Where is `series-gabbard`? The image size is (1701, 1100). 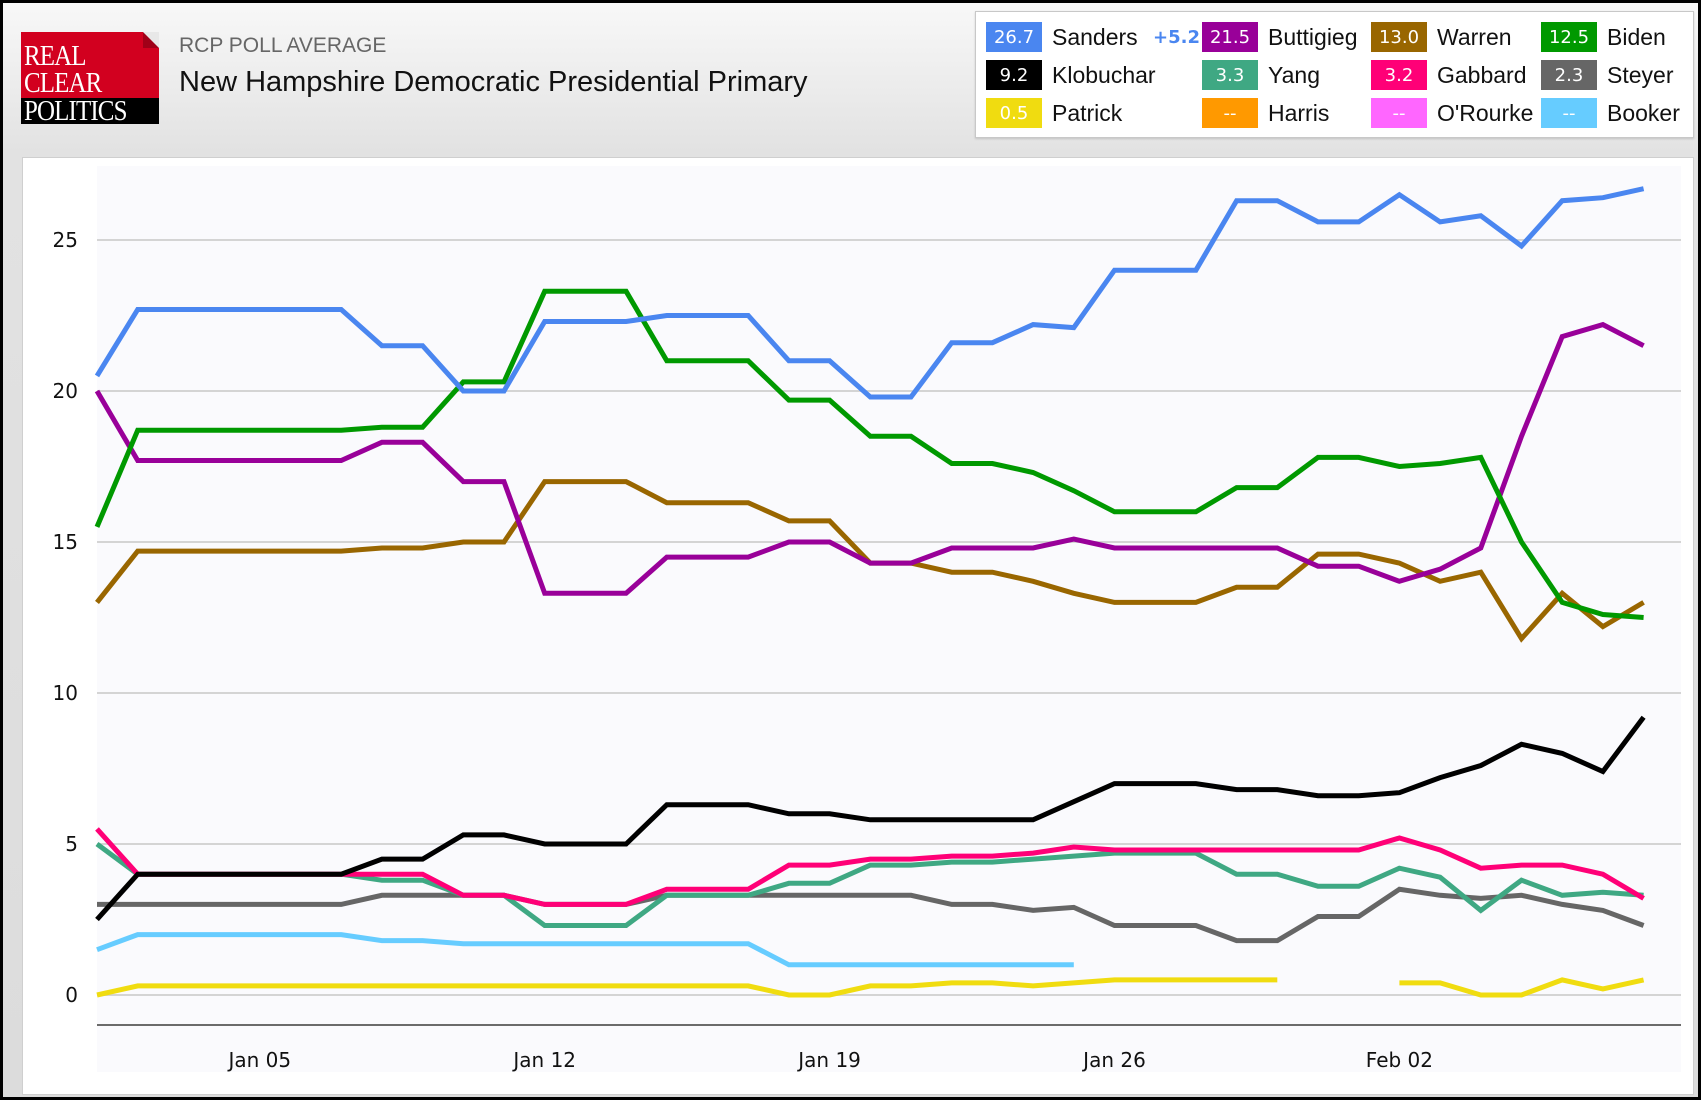 series-gabbard is located at coordinates (870, 867).